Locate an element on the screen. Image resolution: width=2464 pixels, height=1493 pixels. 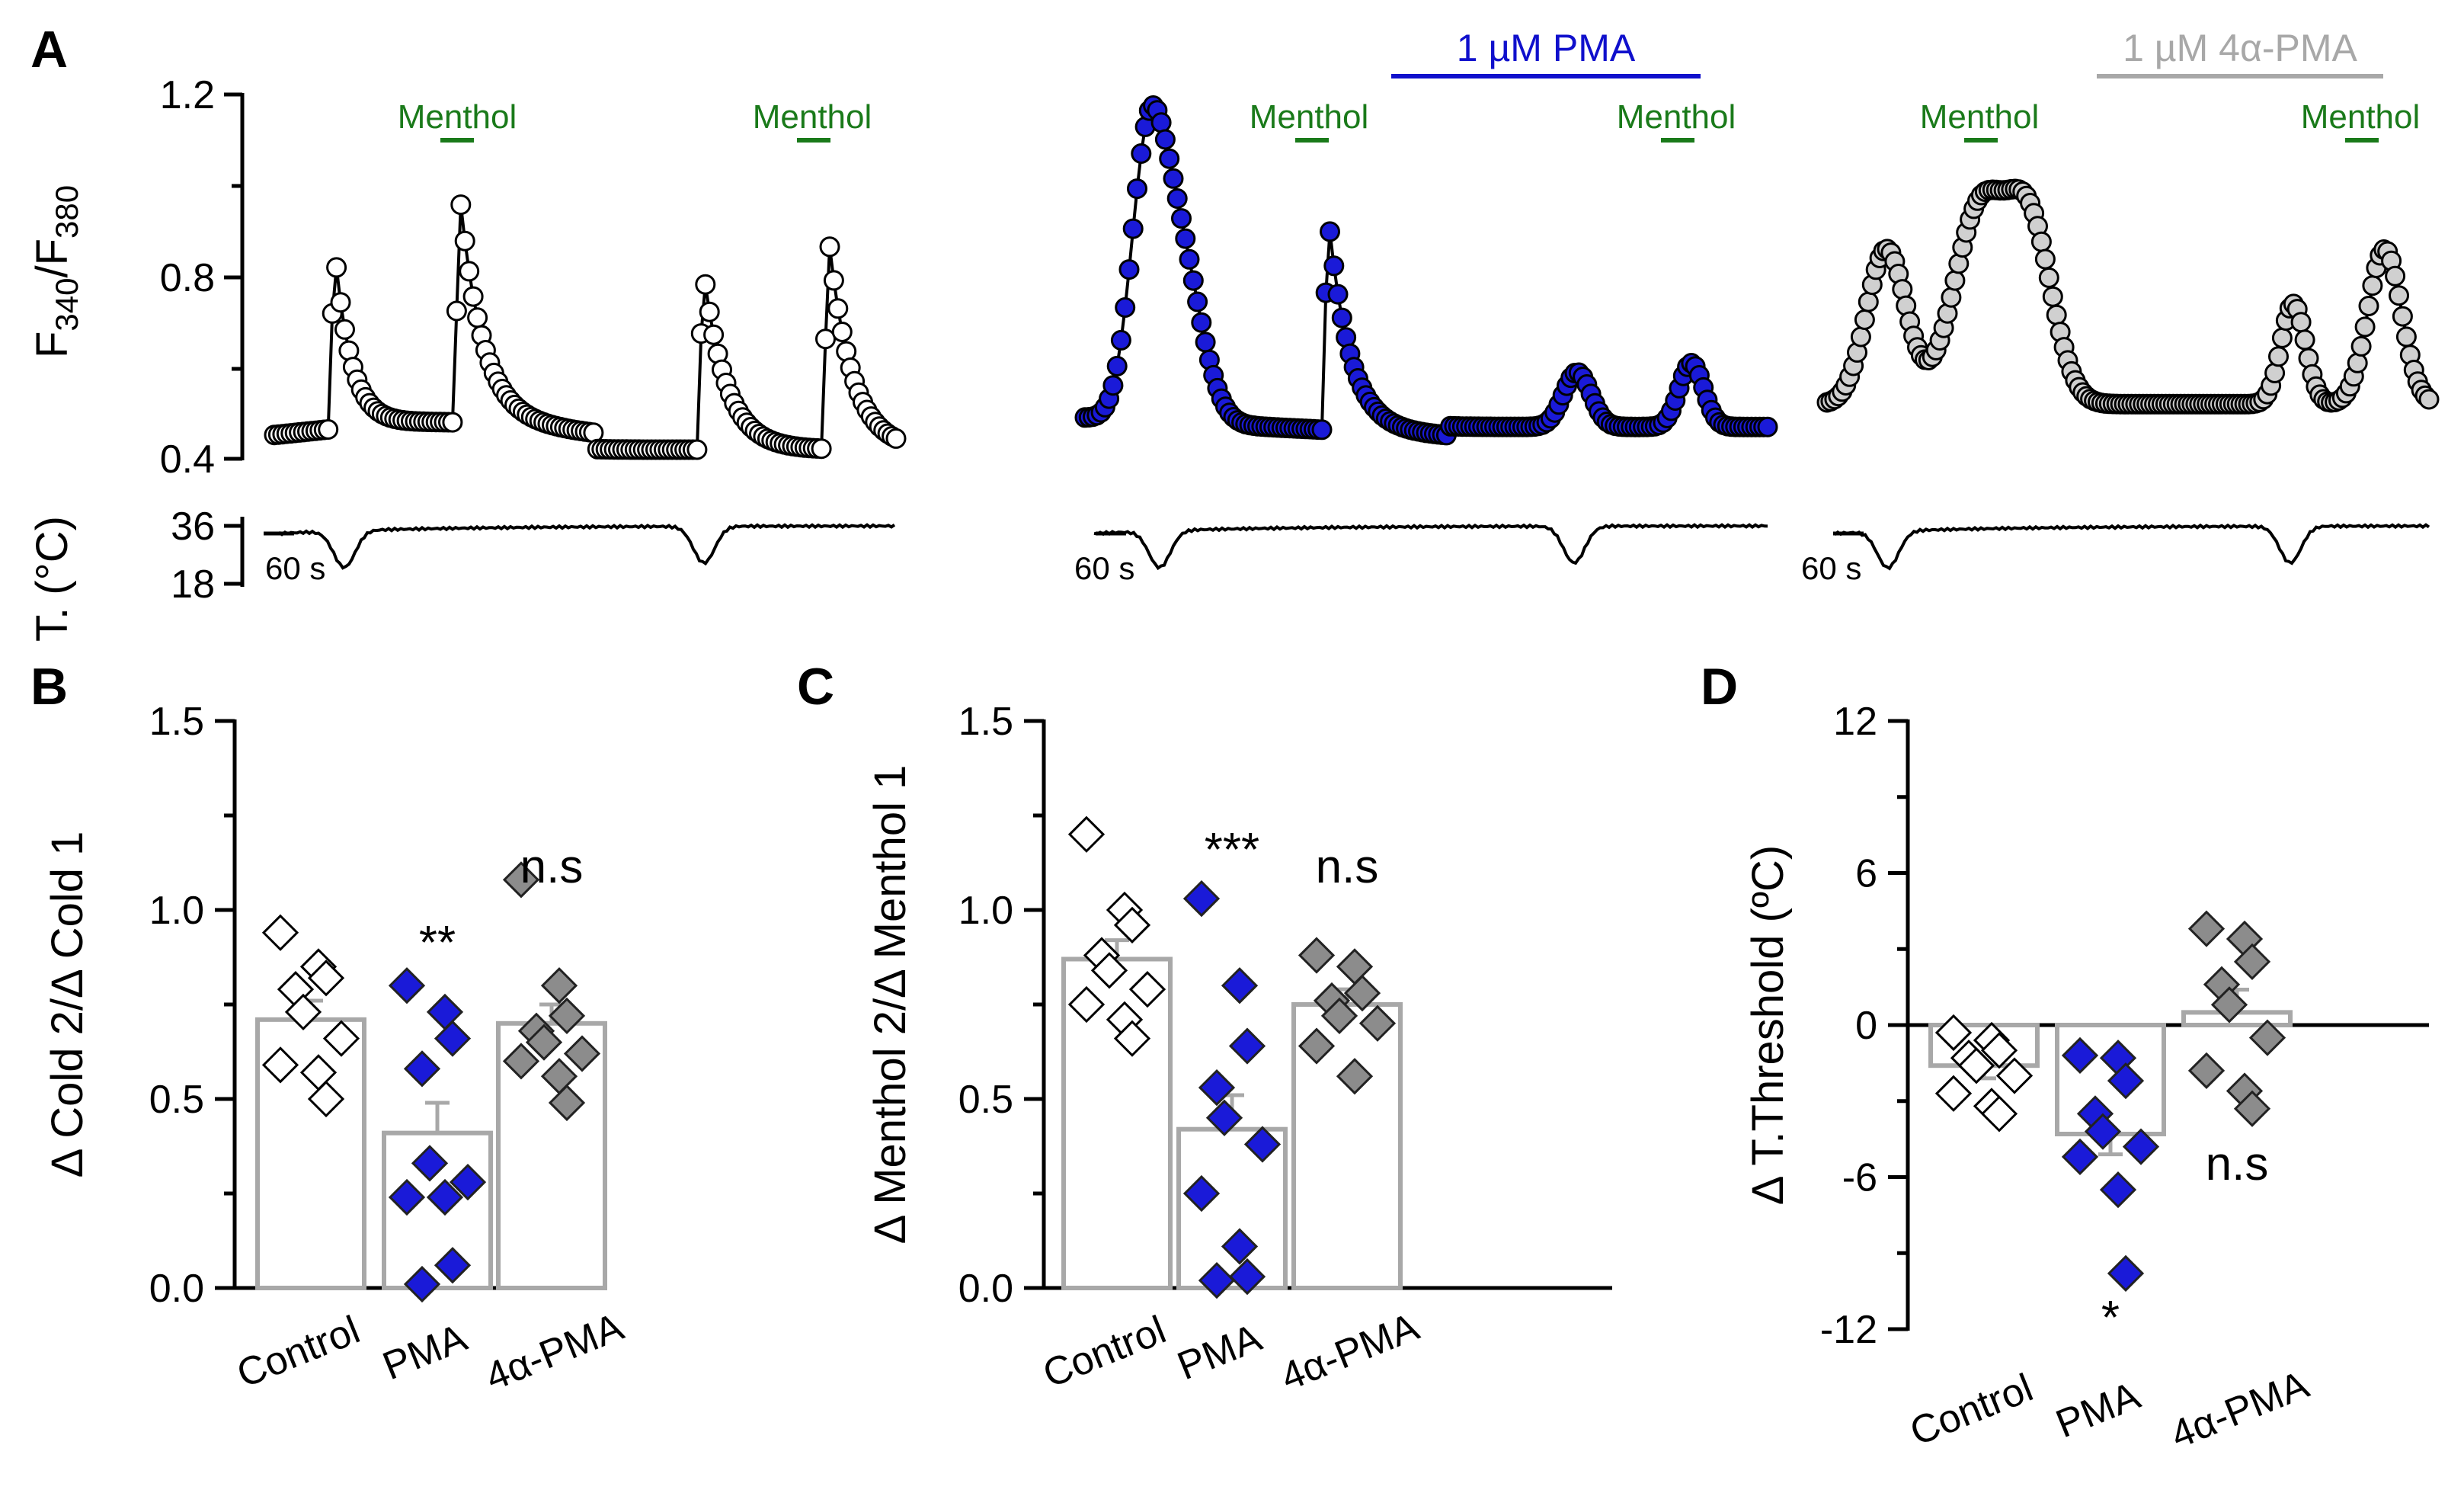
alpha-pma-label: 1 µM 4α-PMA is located at coordinates (2240, 48).